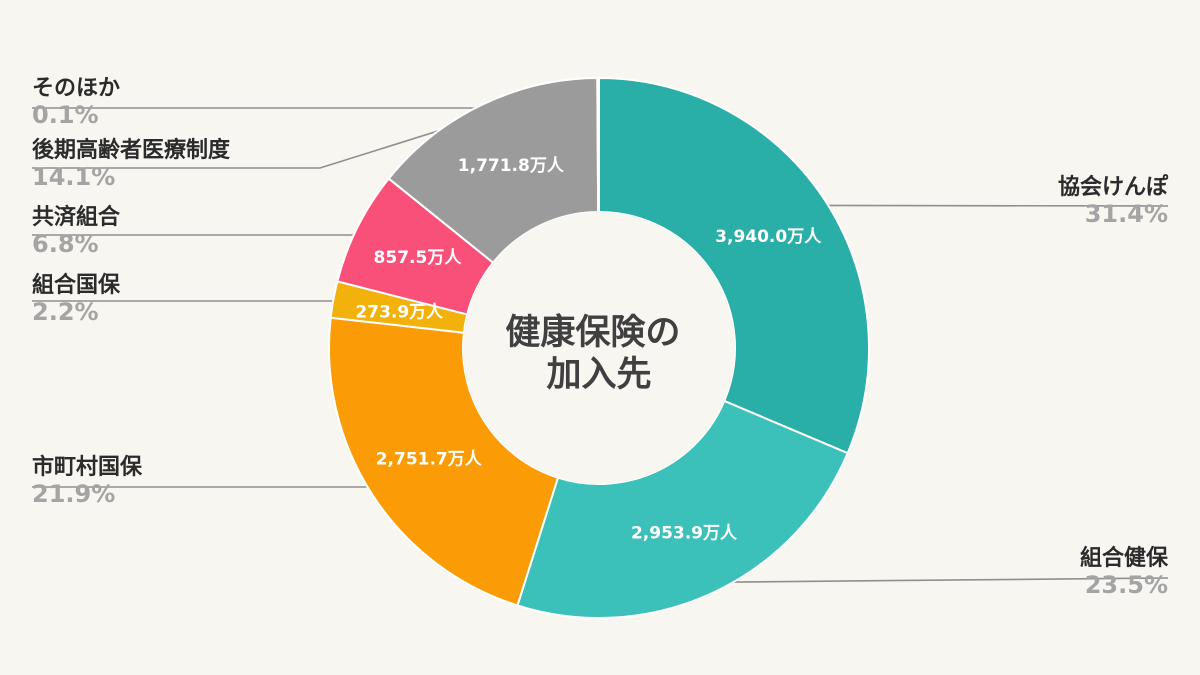  What do you see at coordinates (87, 467) in the screenshot?
I see `legend-name: 市町村国保` at bounding box center [87, 467].